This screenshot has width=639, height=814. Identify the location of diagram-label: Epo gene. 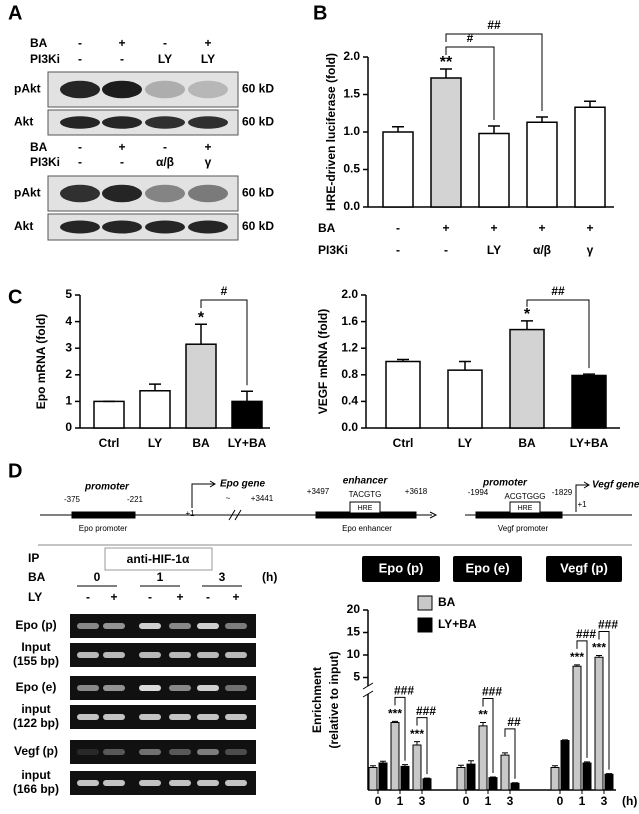
(242, 484).